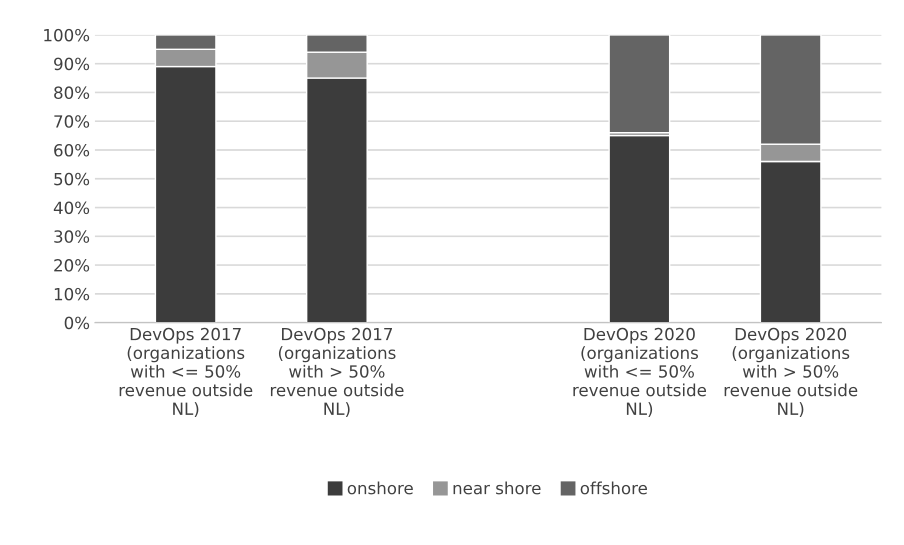  What do you see at coordinates (72, 121) in the screenshot?
I see `y-tick-label: 70%` at bounding box center [72, 121].